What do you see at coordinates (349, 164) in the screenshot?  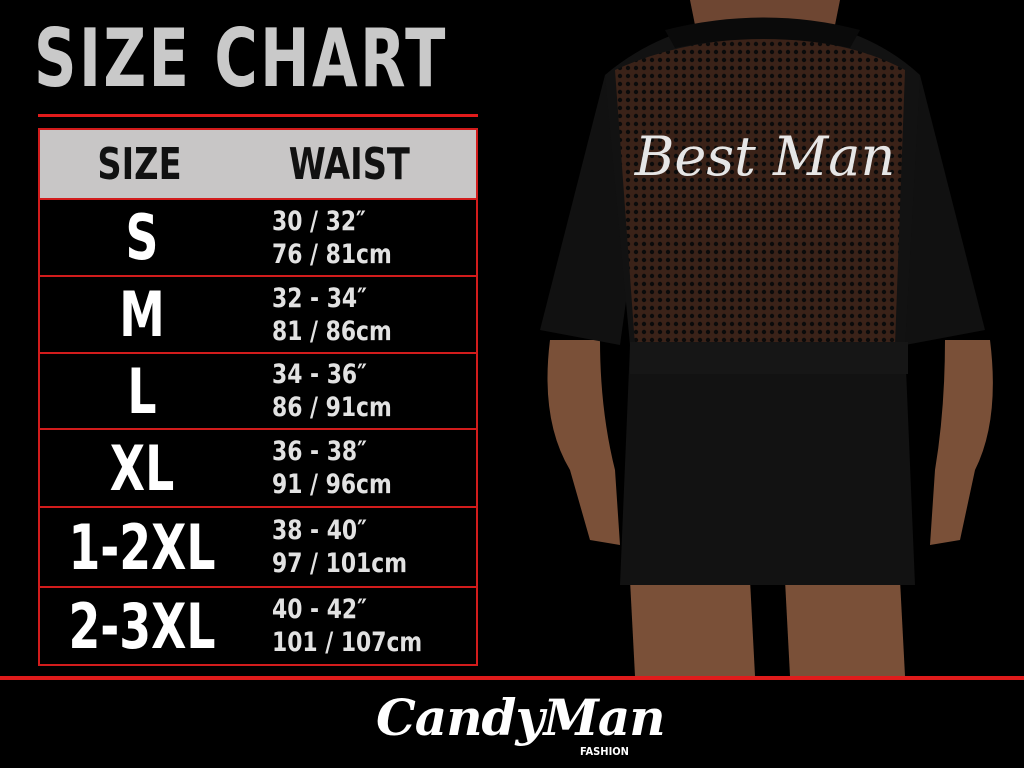 I see `header-waist: WAIST` at bounding box center [349, 164].